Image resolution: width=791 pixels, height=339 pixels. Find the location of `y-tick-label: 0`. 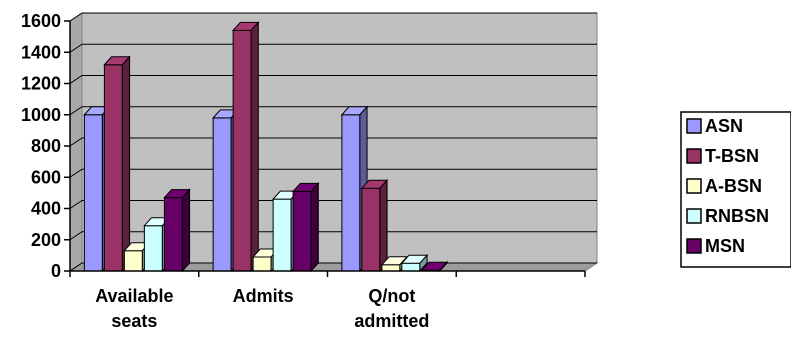

y-tick-label: 0 is located at coordinates (56, 271).